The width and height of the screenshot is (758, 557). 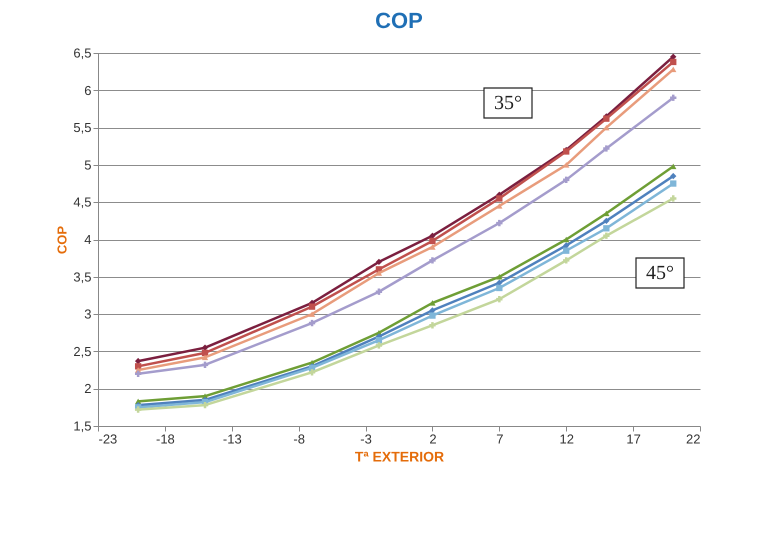 I want to click on x-tick-label: 7, so click(x=500, y=439).